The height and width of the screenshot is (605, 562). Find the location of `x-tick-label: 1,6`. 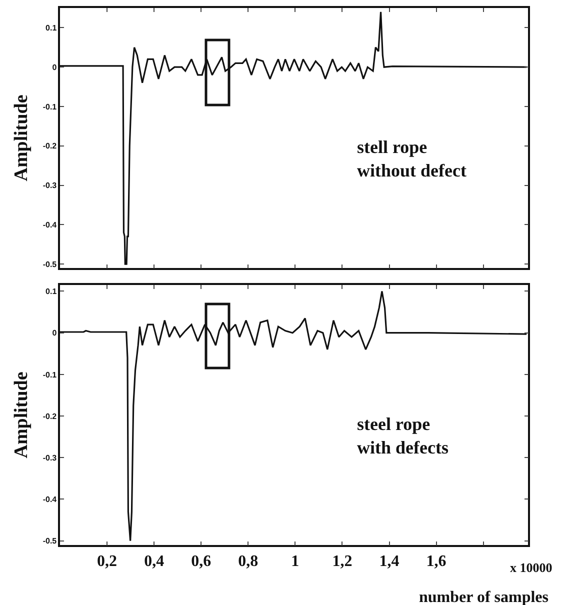

x-tick-label: 1,6 is located at coordinates (436, 561).